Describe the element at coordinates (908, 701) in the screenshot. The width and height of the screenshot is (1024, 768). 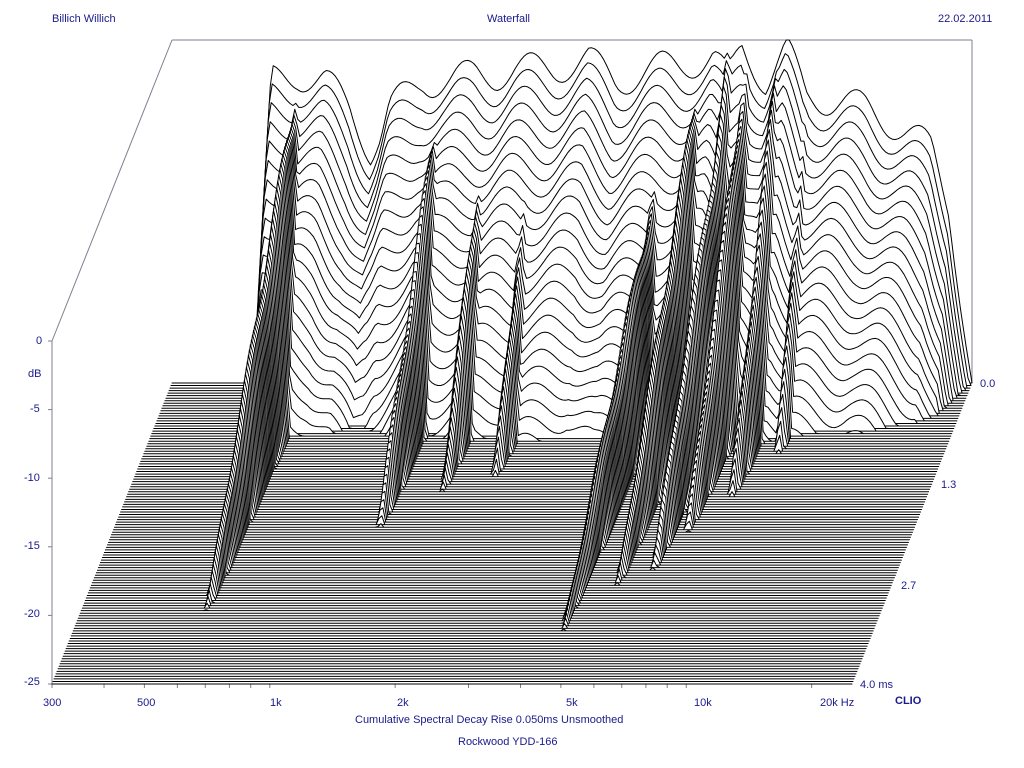
I see `clio-brand: CLIO` at that location.